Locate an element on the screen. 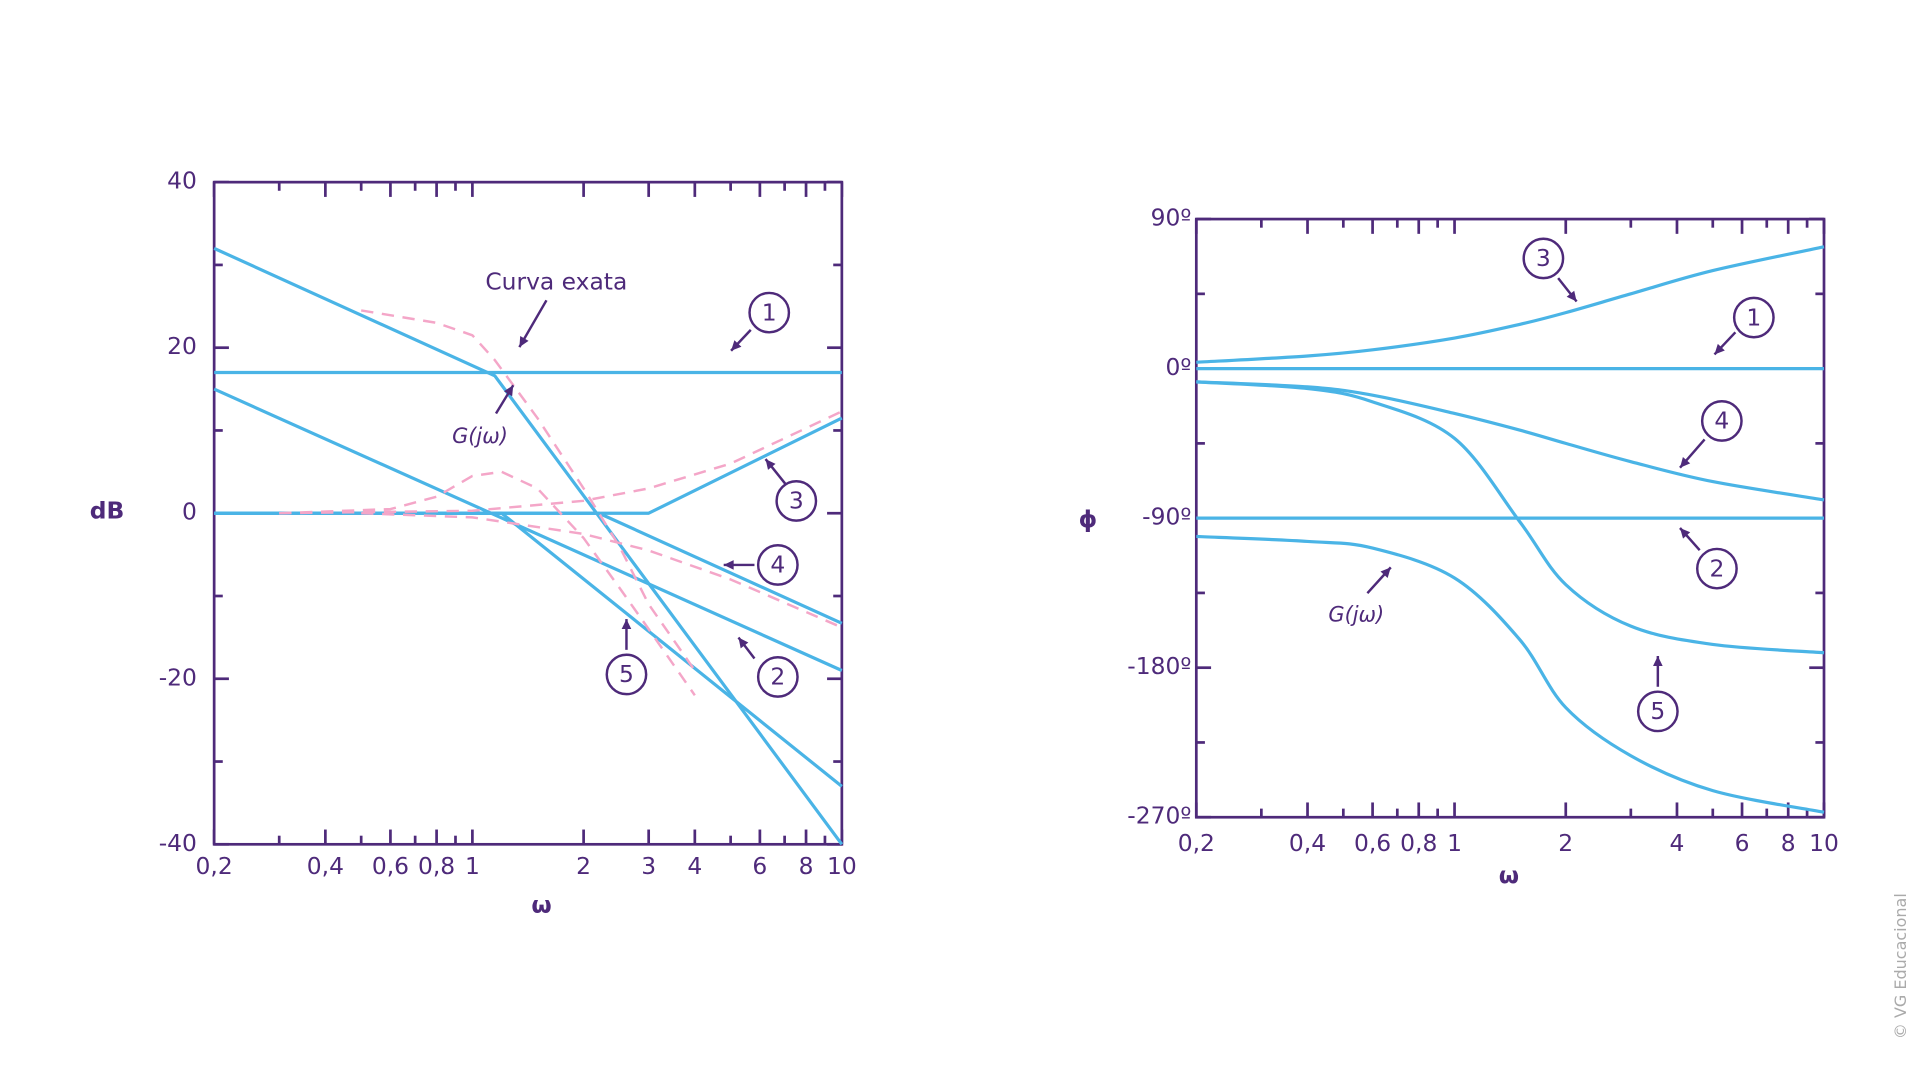 Image resolution: width=1920 pixels, height=1080 pixels. y-tick-label: 20 is located at coordinates (182, 346).